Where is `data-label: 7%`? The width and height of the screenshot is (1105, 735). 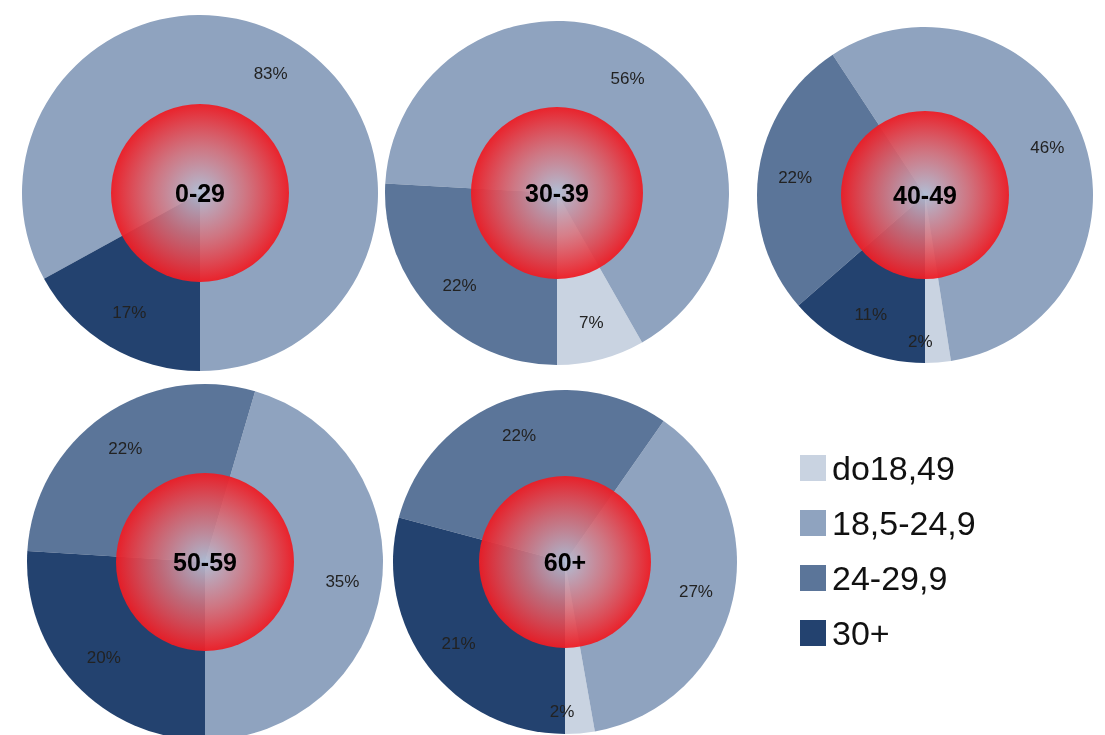 data-label: 7% is located at coordinates (591, 323).